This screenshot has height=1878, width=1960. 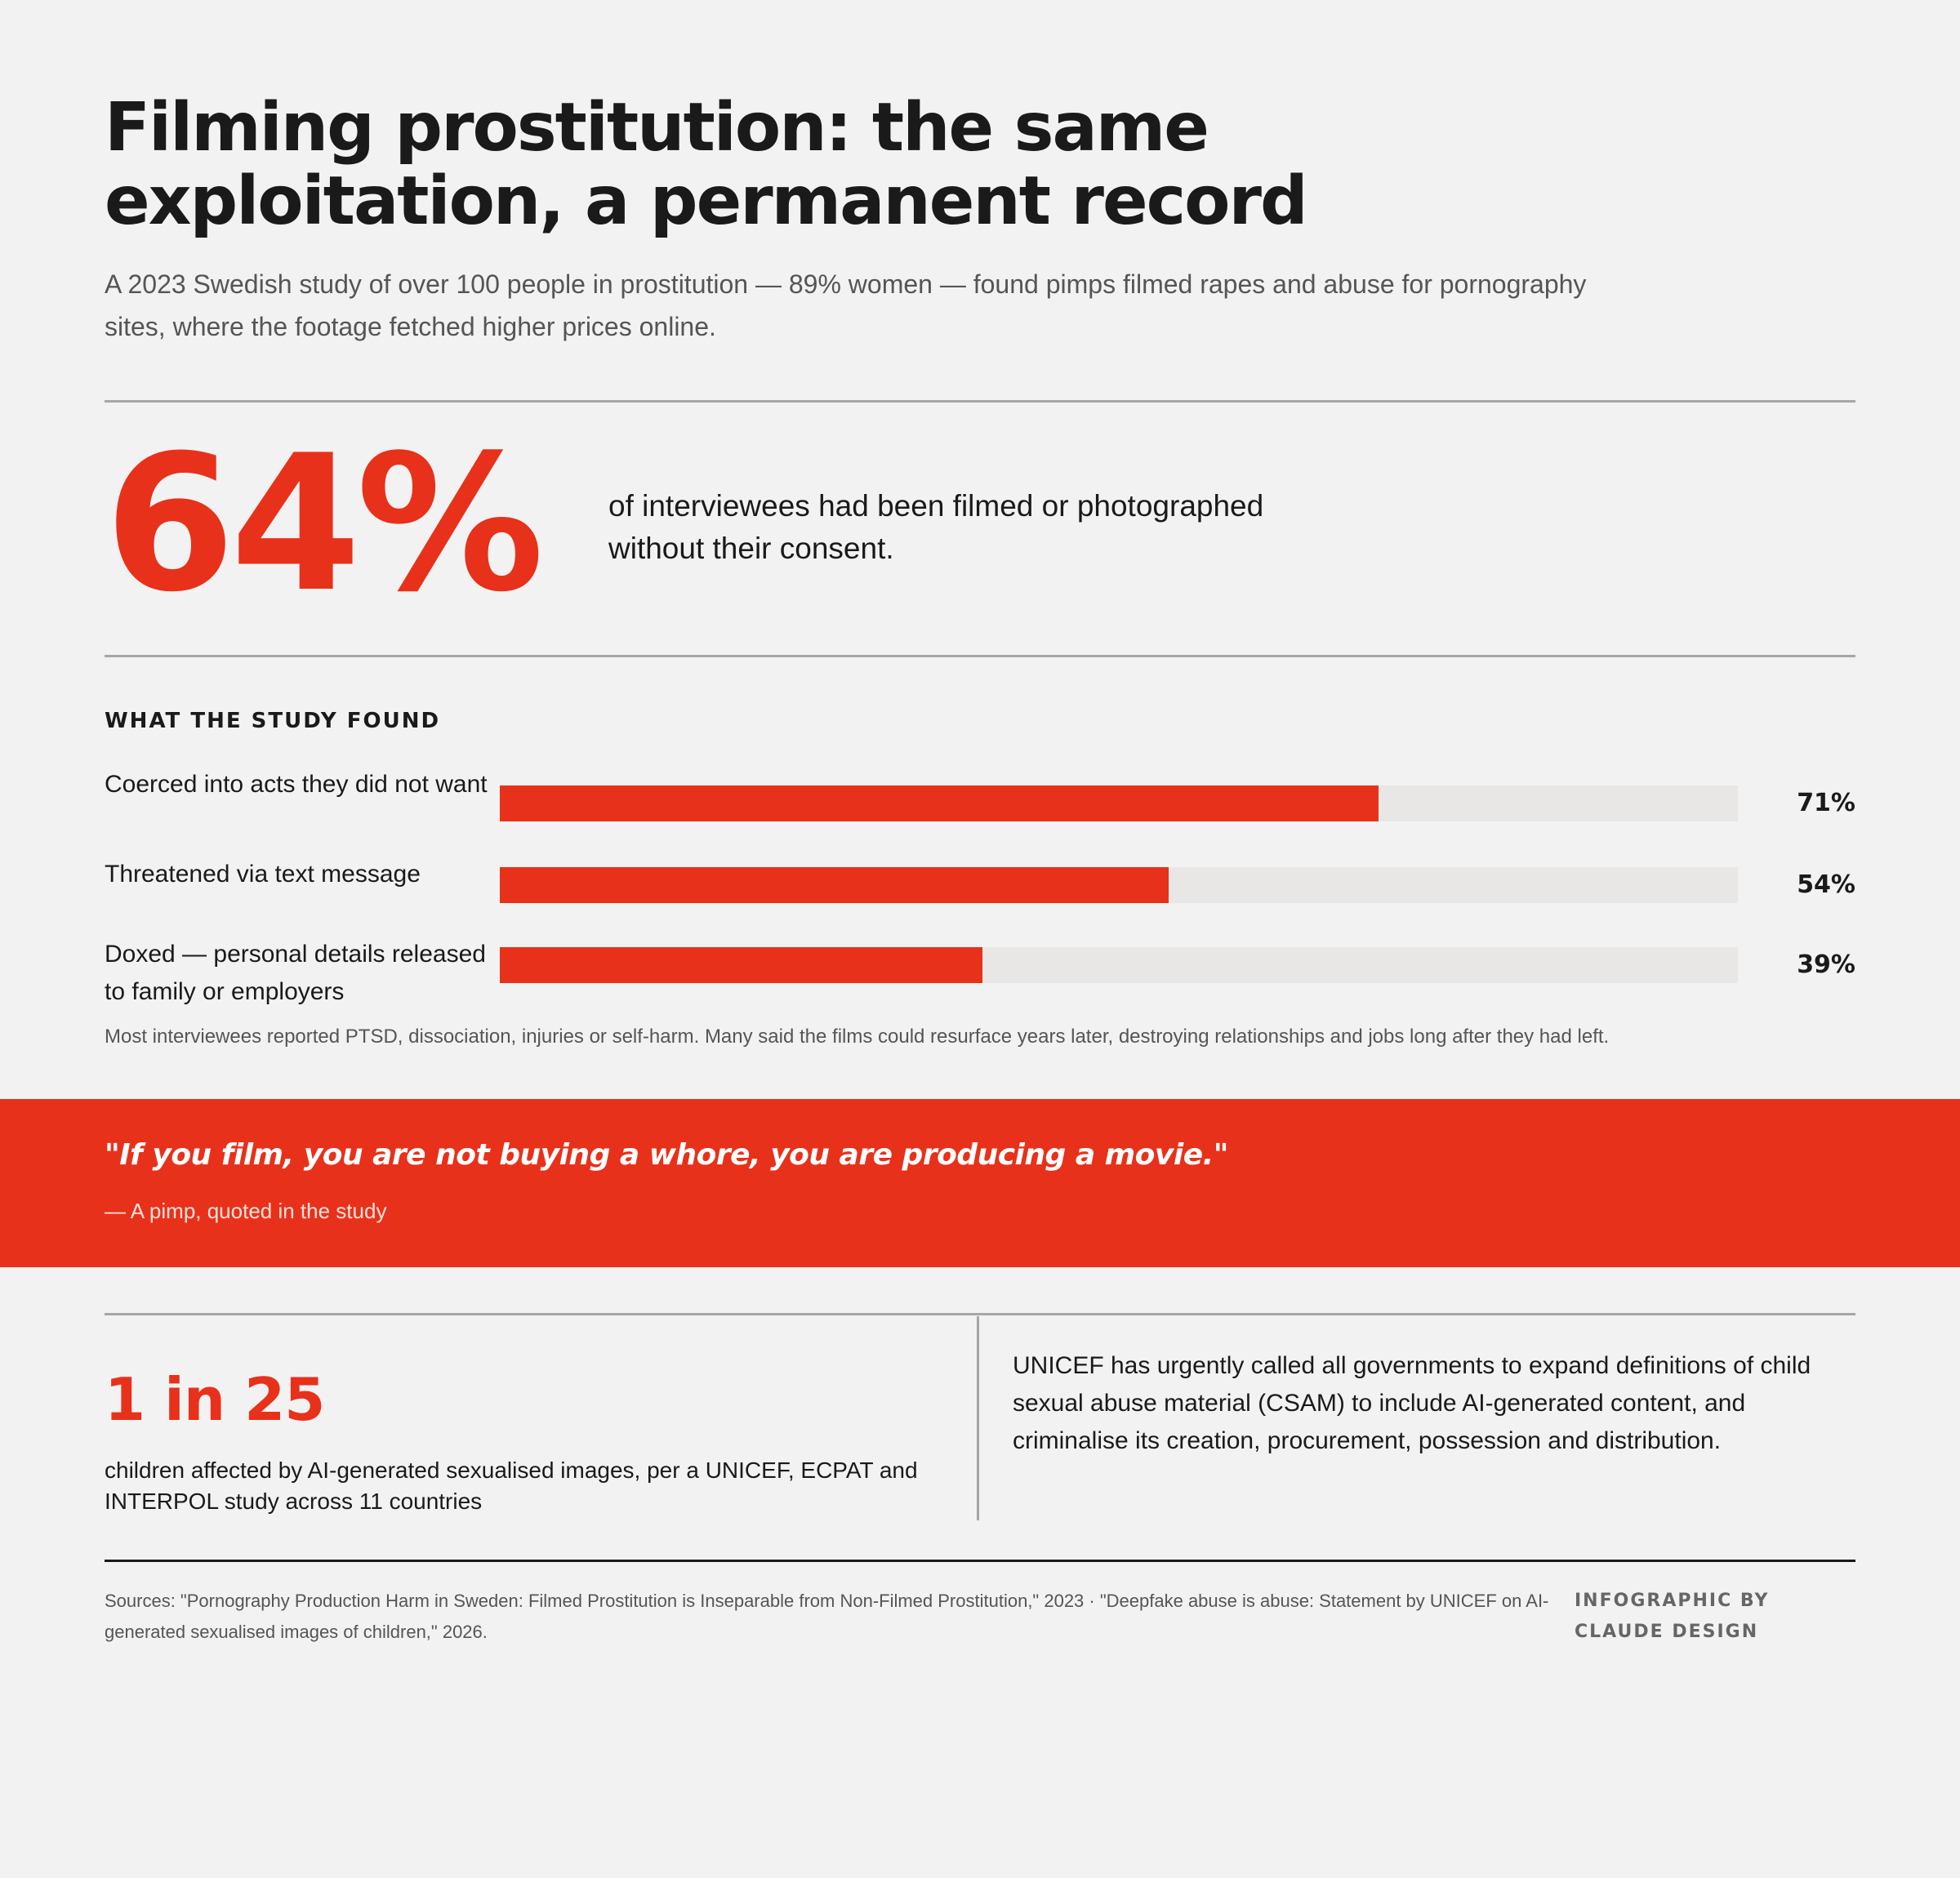 What do you see at coordinates (246, 1211) in the screenshot?
I see `quote-attribution: — A pimp, quoted in the study` at bounding box center [246, 1211].